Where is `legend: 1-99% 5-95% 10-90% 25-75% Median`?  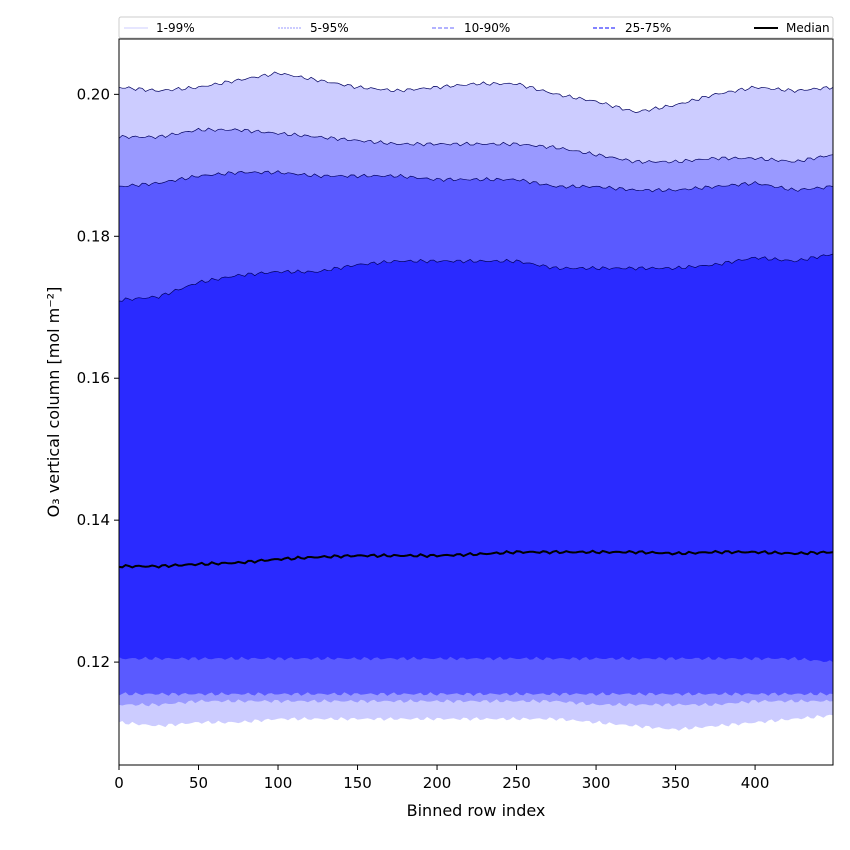 legend: 1-99% 5-95% 10-90% 25-75% Median is located at coordinates (476, 27).